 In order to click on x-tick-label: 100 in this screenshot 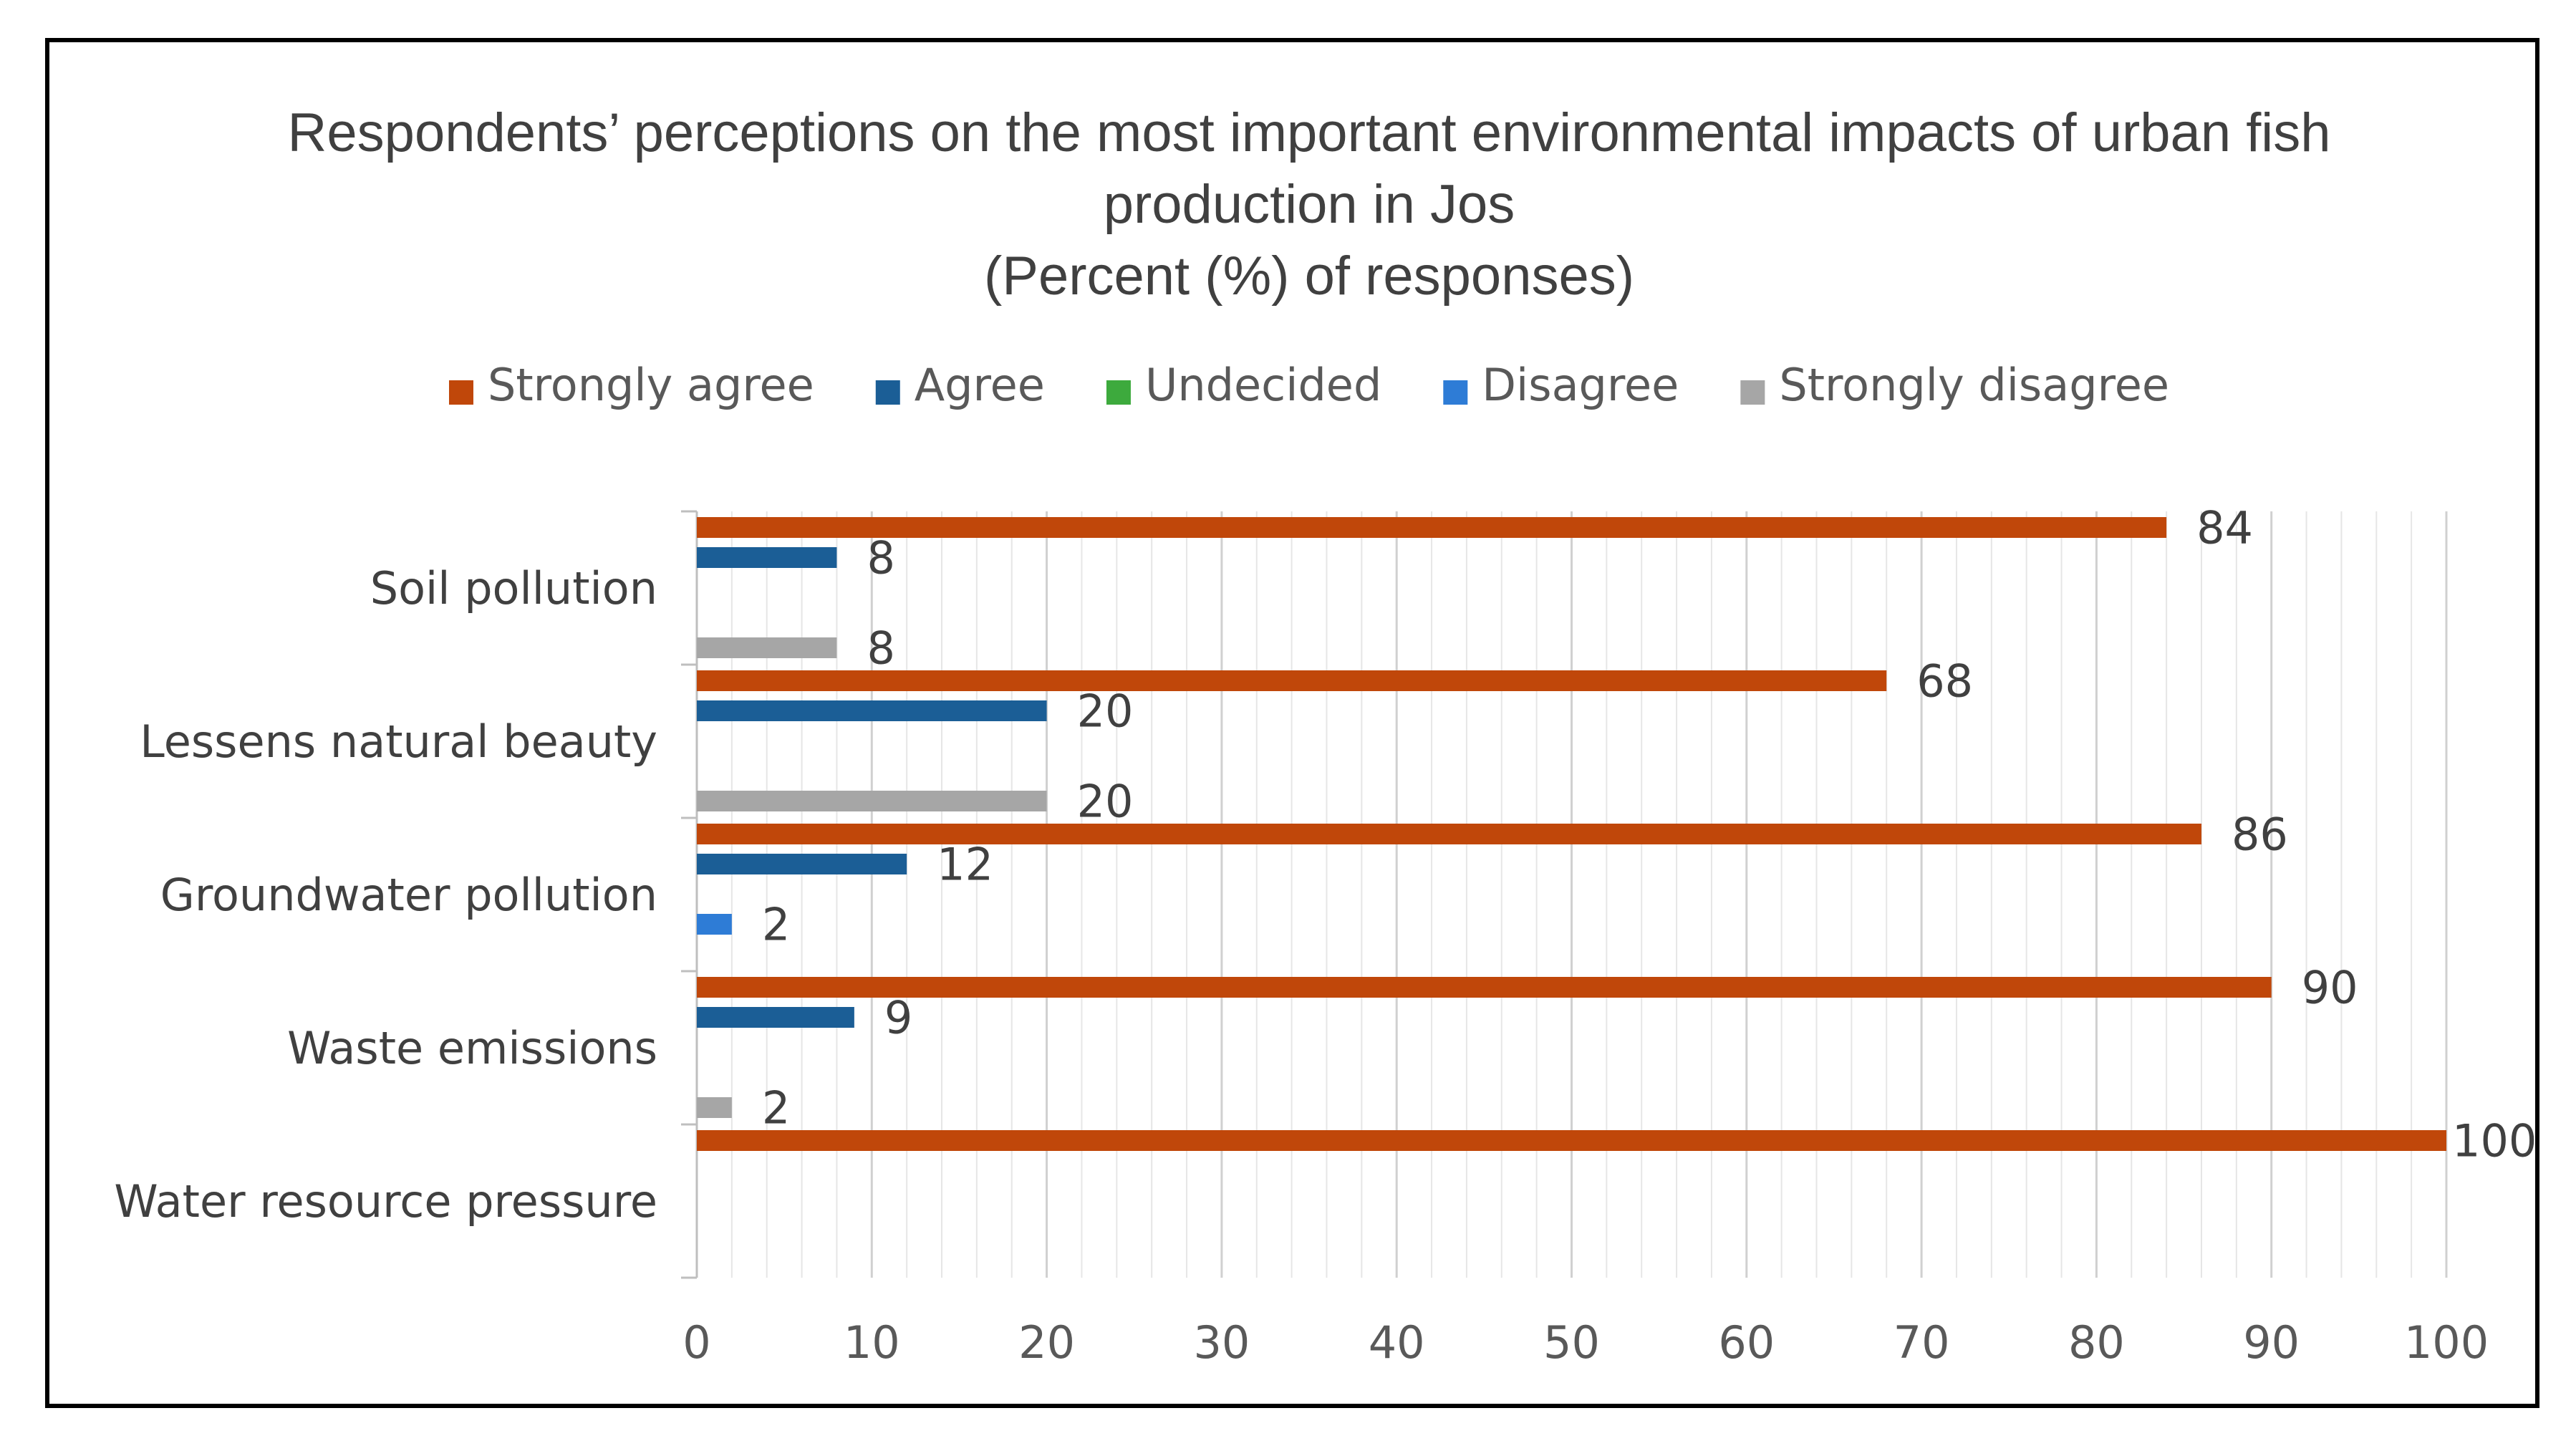, I will do `click(2446, 1342)`.